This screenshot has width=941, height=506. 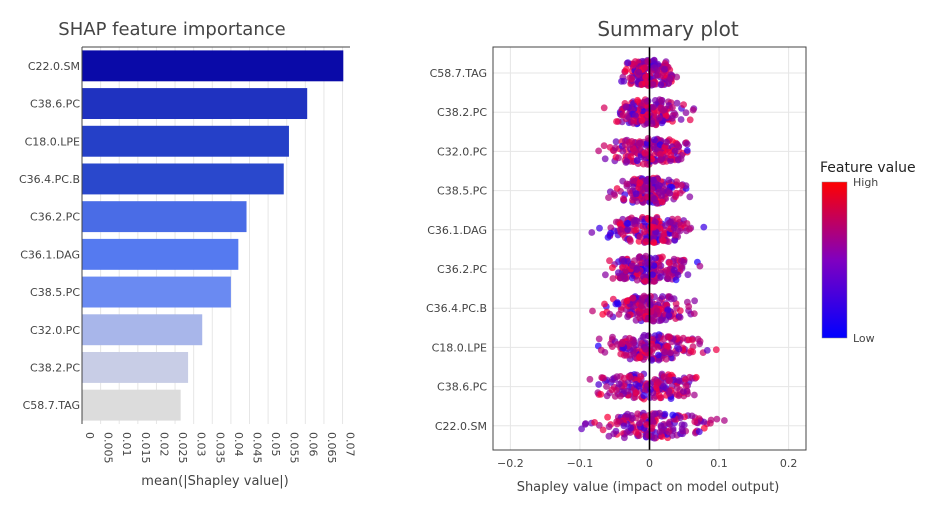 What do you see at coordinates (182, 448) in the screenshot?
I see `bar-x-tick: 0.025` at bounding box center [182, 448].